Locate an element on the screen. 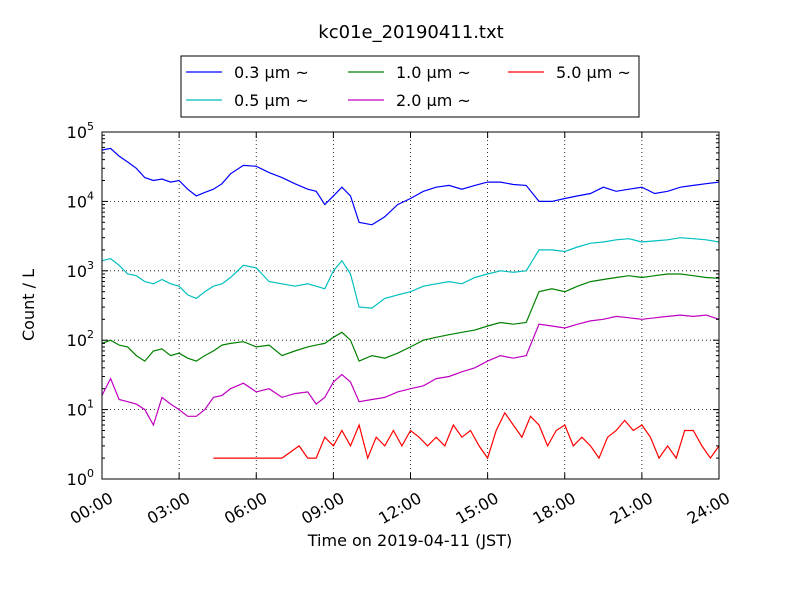 Image resolution: width=800 pixels, height=604 pixels. y-tick-labels: 10⁰ 10¹ 10² 10³ 10⁴ 10⁵ is located at coordinates (80, 304).